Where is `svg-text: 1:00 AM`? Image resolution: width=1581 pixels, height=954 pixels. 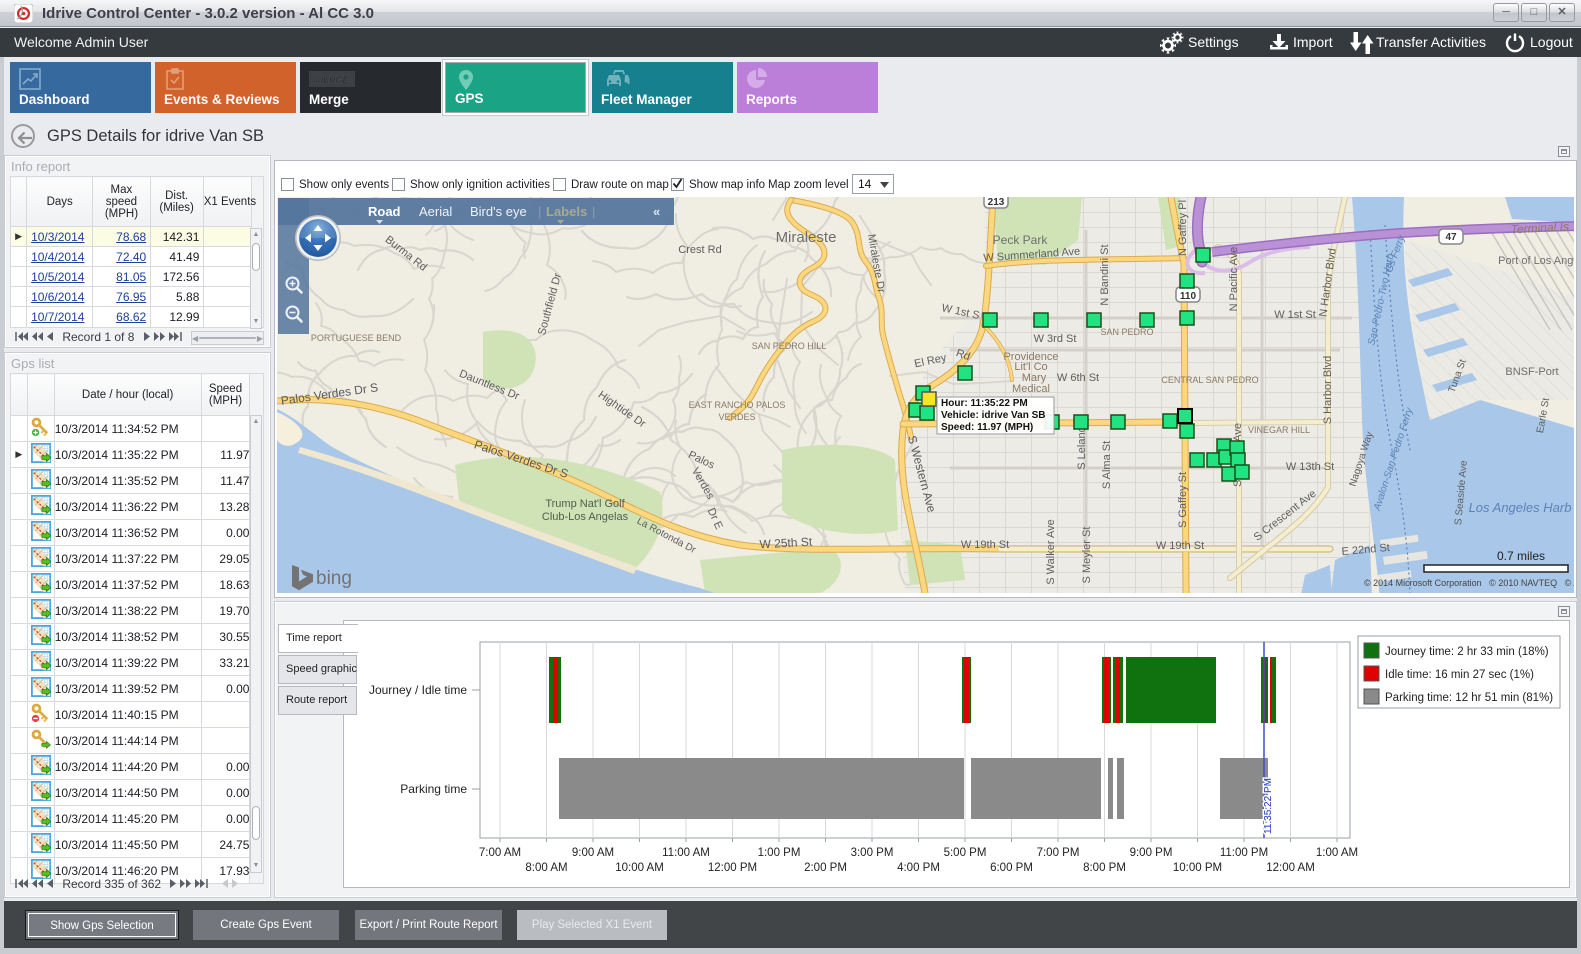 svg-text: 1:00 AM is located at coordinates (1337, 853).